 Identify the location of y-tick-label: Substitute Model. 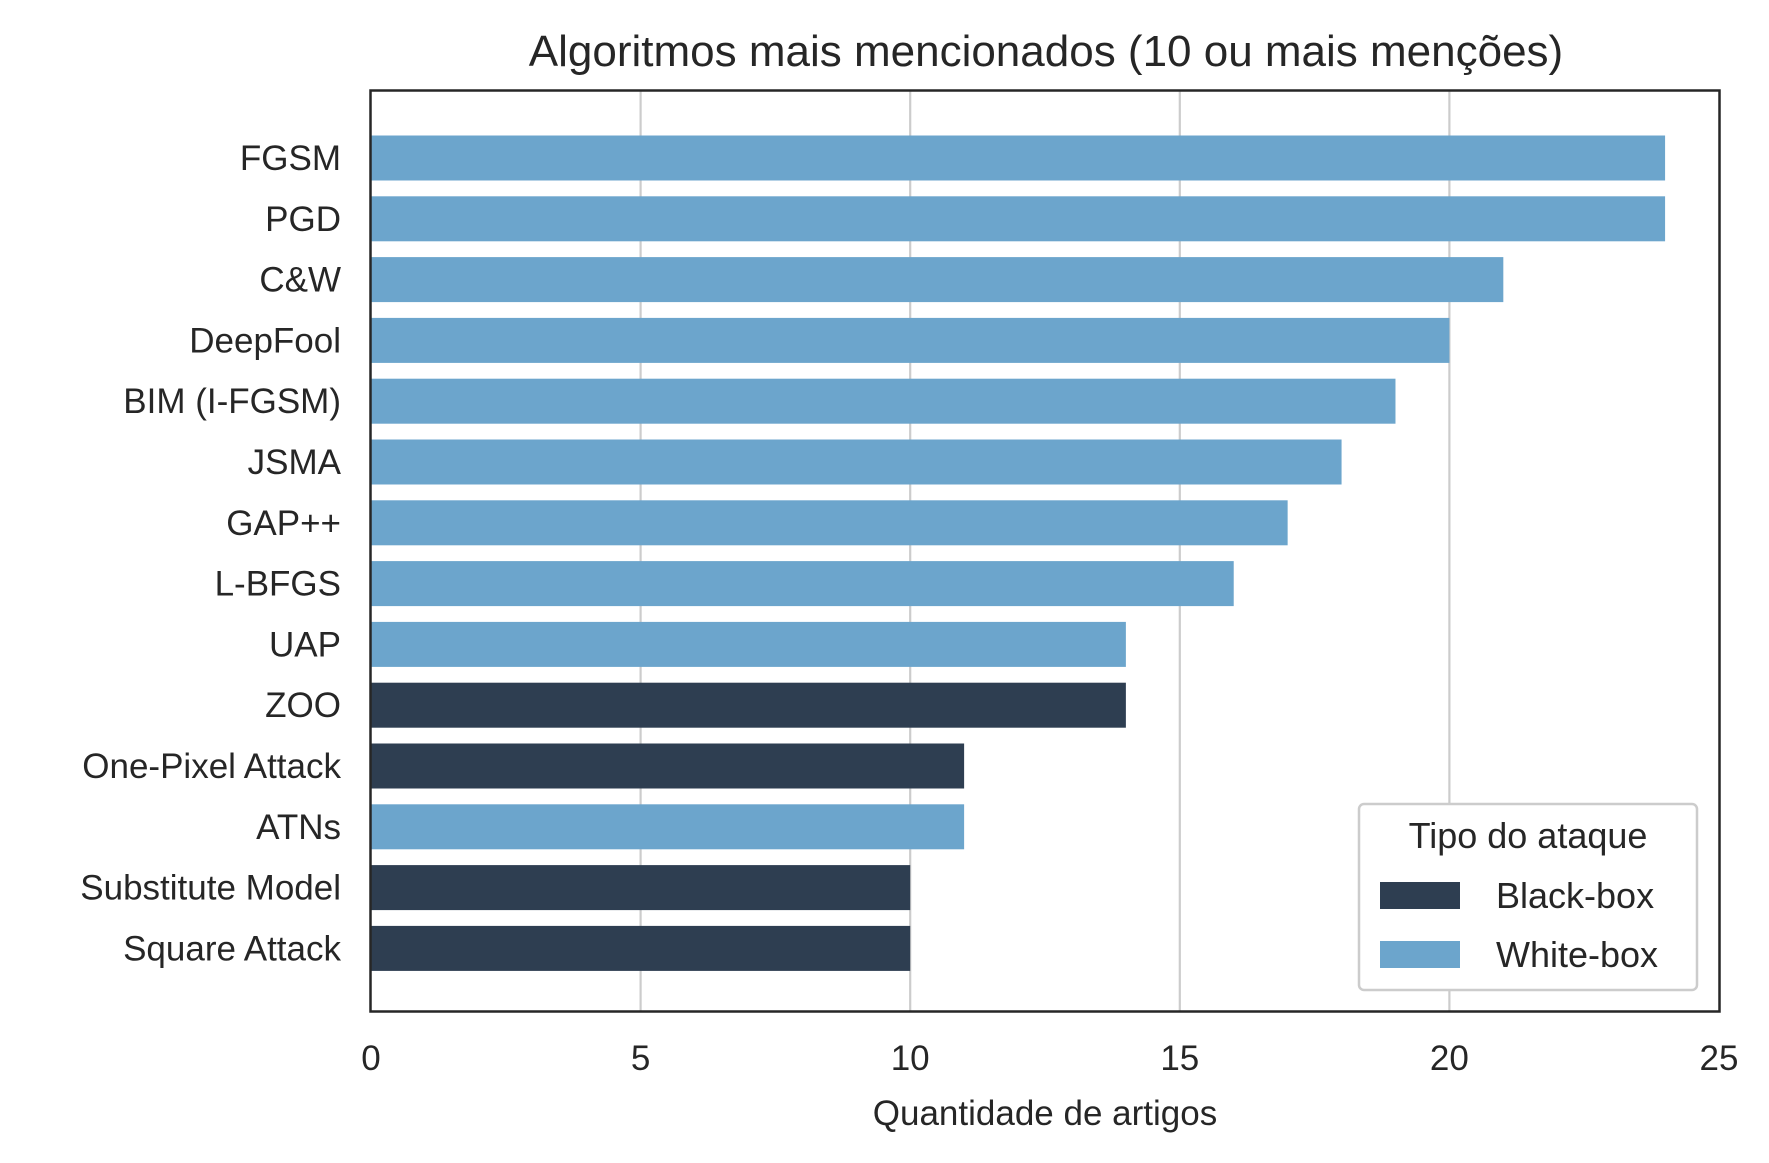
(210, 888).